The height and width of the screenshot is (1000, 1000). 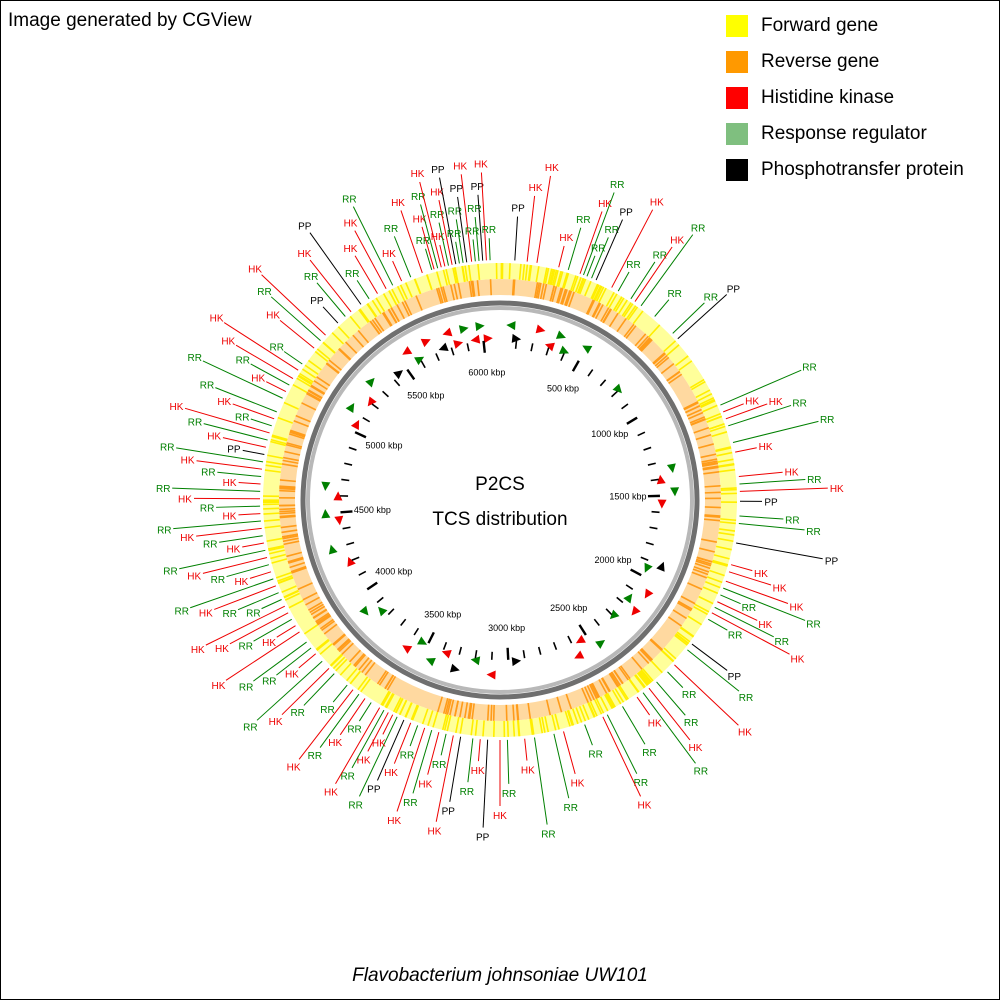 What do you see at coordinates (636, 572) in the screenshot?
I see `major-tick` at bounding box center [636, 572].